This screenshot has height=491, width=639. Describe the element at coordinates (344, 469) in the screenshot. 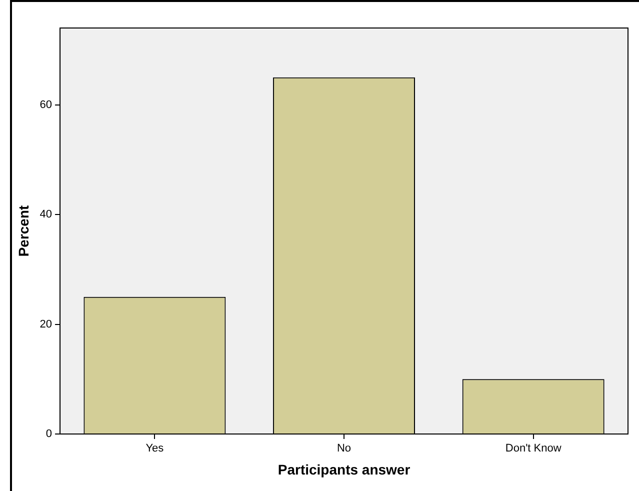

I see `x-axis-title: Participants answer` at that location.